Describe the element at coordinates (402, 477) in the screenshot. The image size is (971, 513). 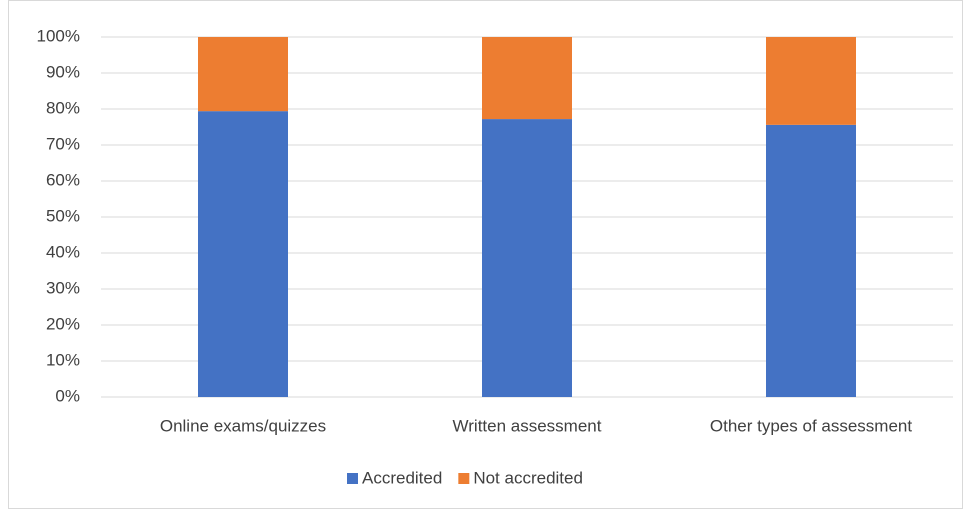
I see `legend-label: Accredited` at that location.